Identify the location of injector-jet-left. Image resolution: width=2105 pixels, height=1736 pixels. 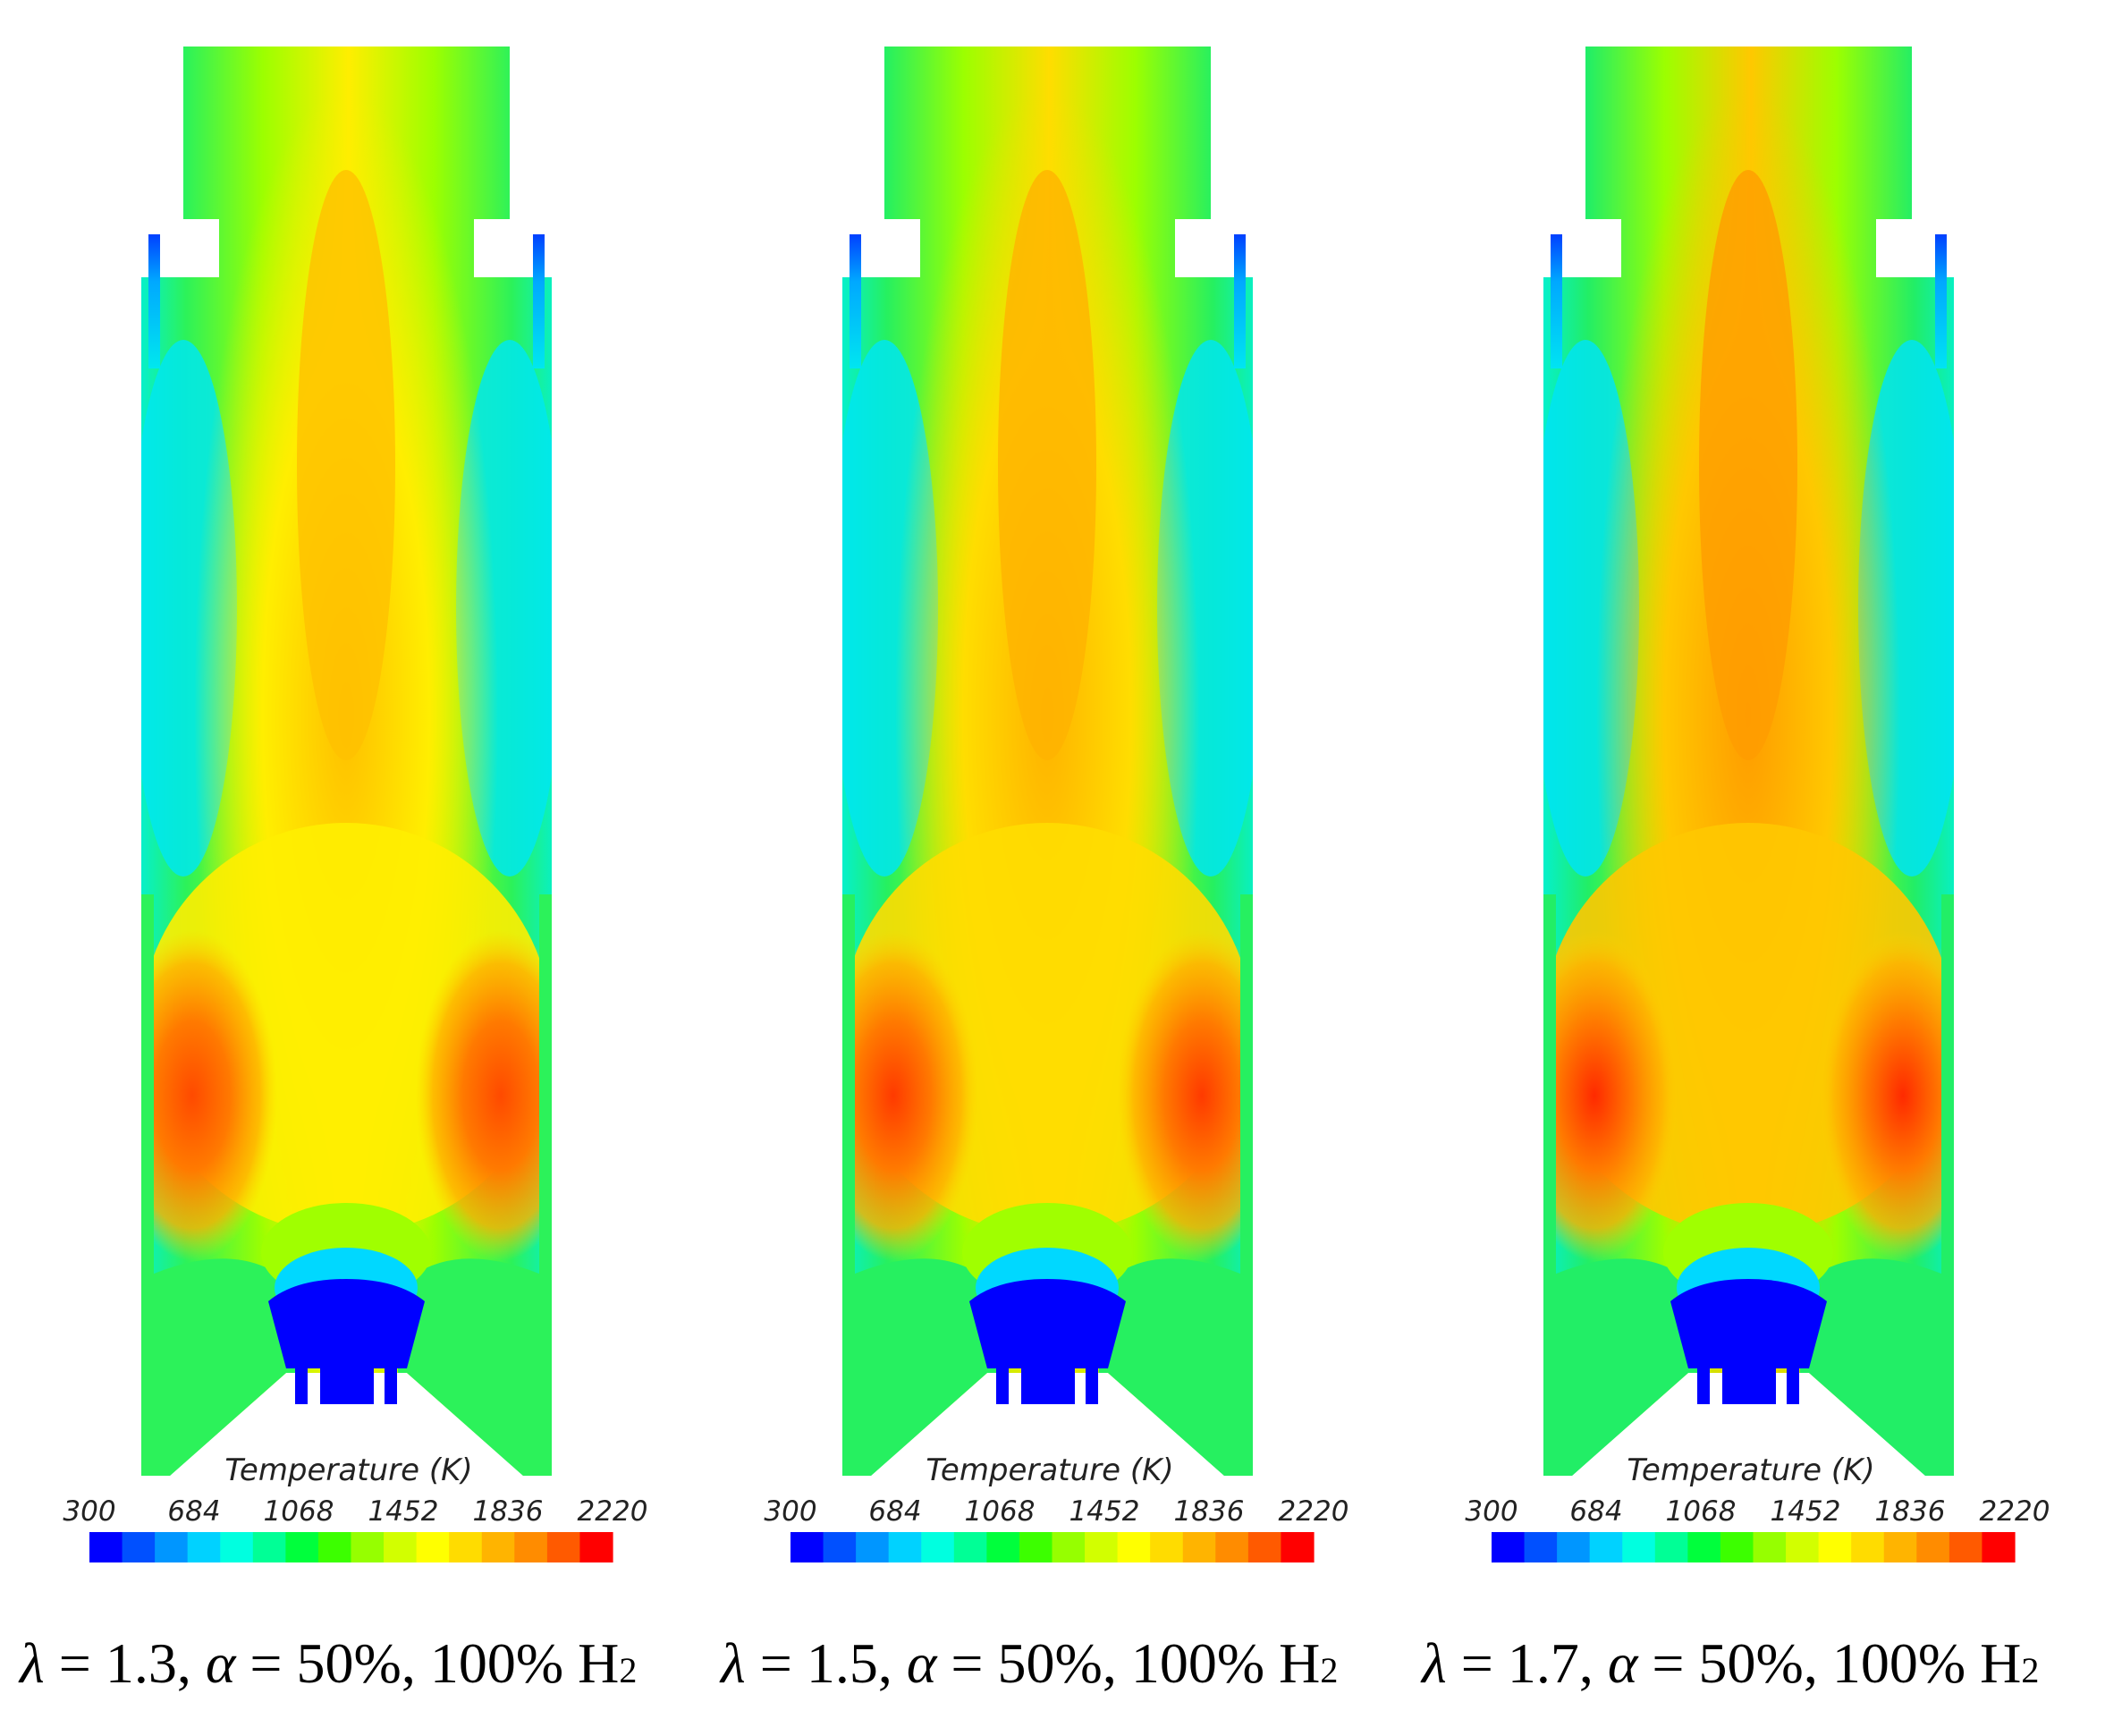
(1556, 301).